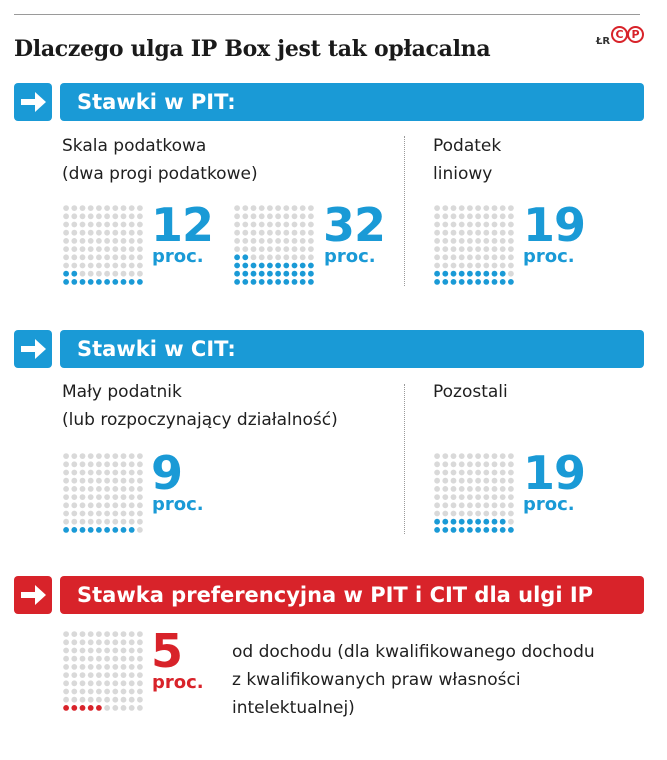 The height and width of the screenshot is (760, 667). I want to click on top-rule, so click(327, 14).